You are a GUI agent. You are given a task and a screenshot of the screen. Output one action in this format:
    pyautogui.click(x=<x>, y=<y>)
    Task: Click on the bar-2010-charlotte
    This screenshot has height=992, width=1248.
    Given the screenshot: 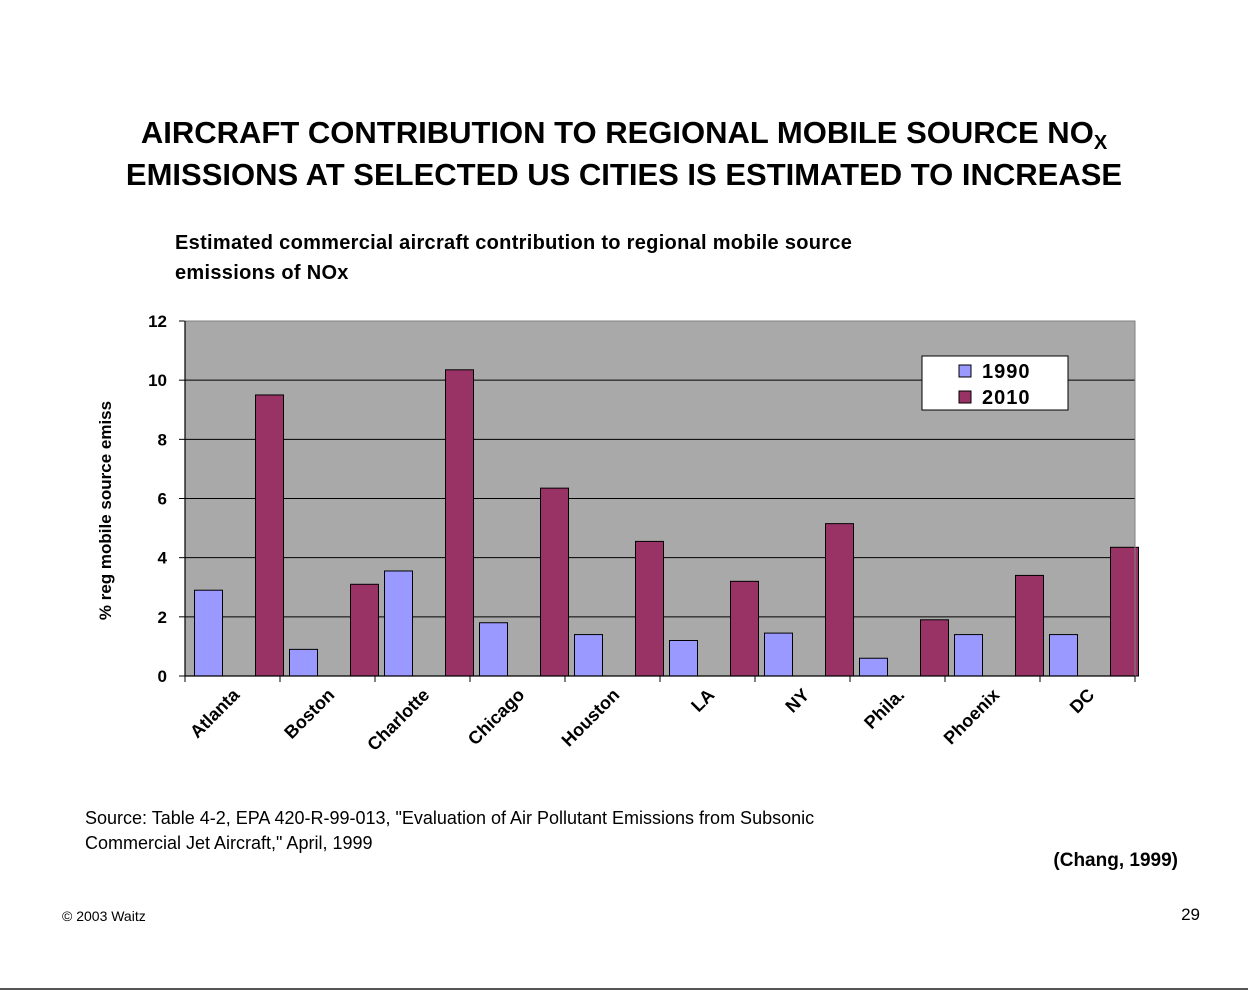 What is the action you would take?
    pyautogui.click(x=459, y=523)
    